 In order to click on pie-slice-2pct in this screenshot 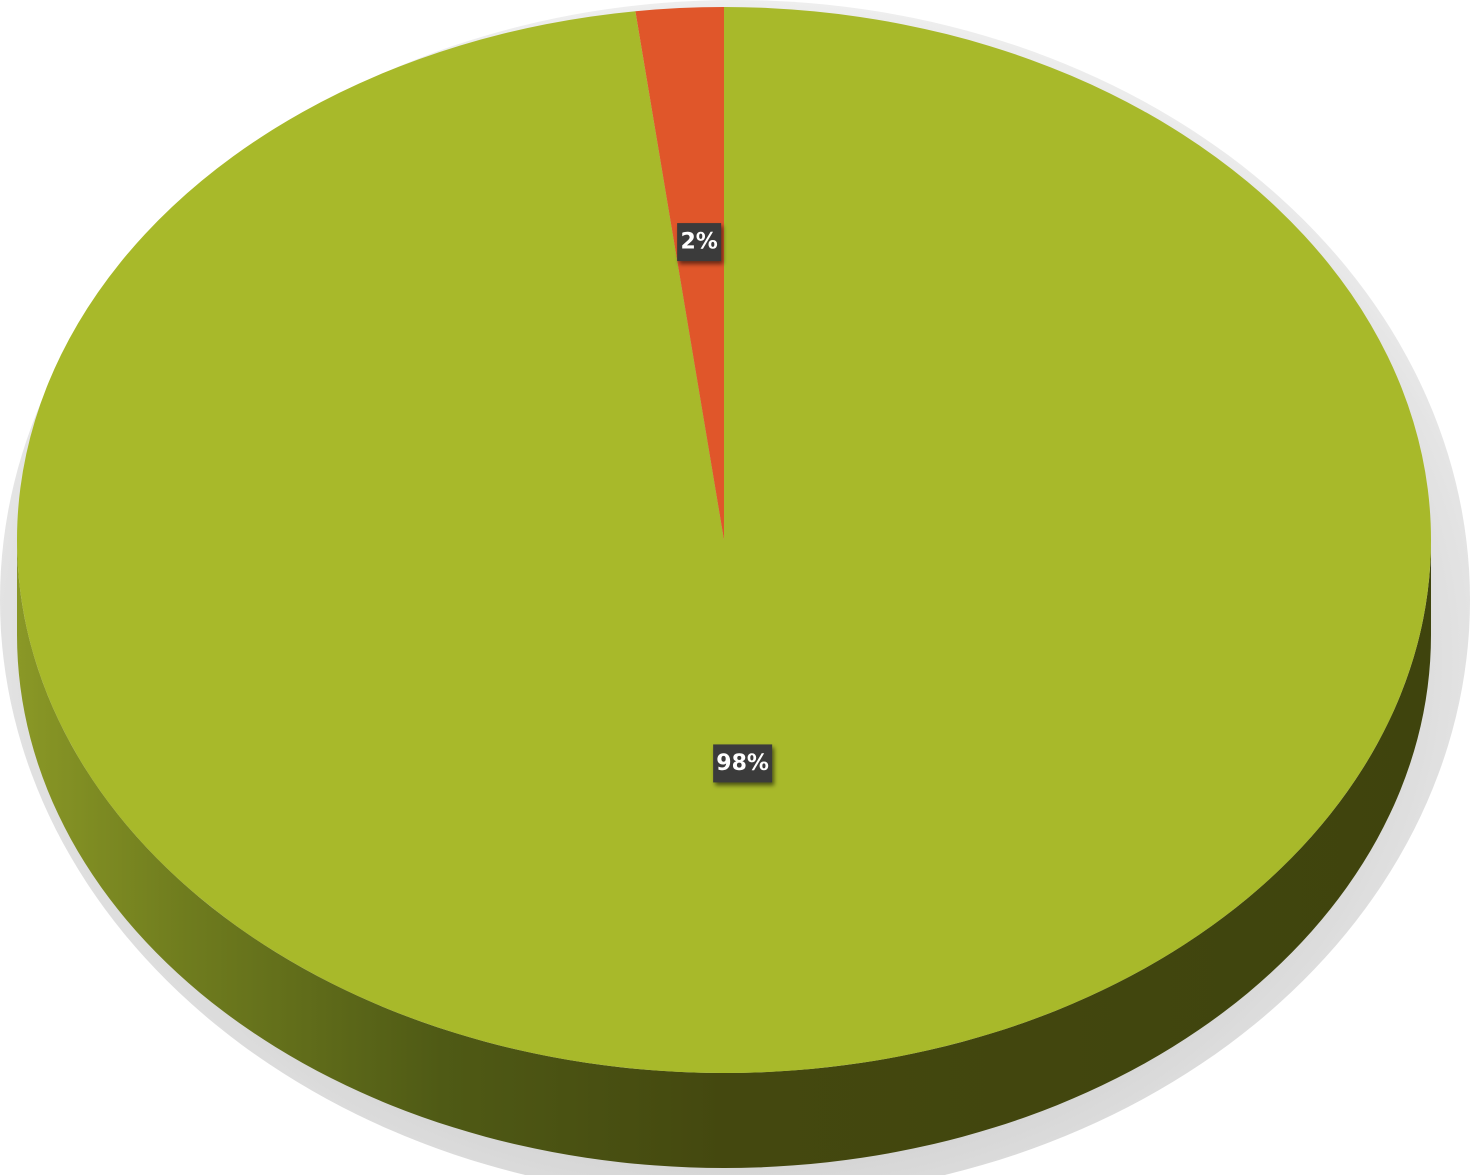, I will do `click(679, 273)`.